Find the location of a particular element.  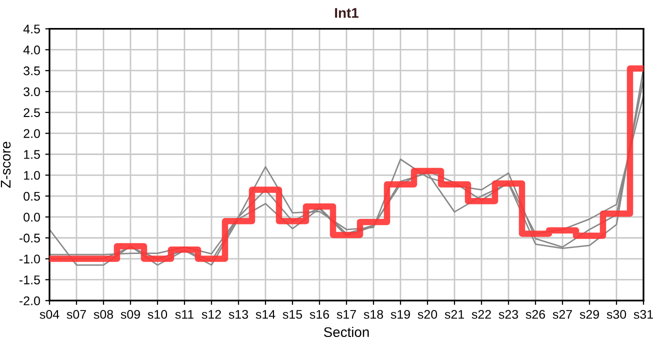

x-tick-label: s04 is located at coordinates (50, 314).